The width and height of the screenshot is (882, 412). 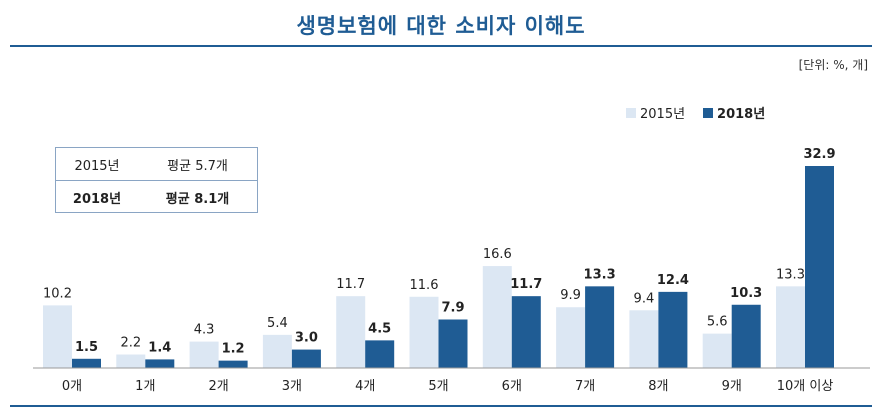 I want to click on x-tick-label: 5개, so click(x=438, y=386).